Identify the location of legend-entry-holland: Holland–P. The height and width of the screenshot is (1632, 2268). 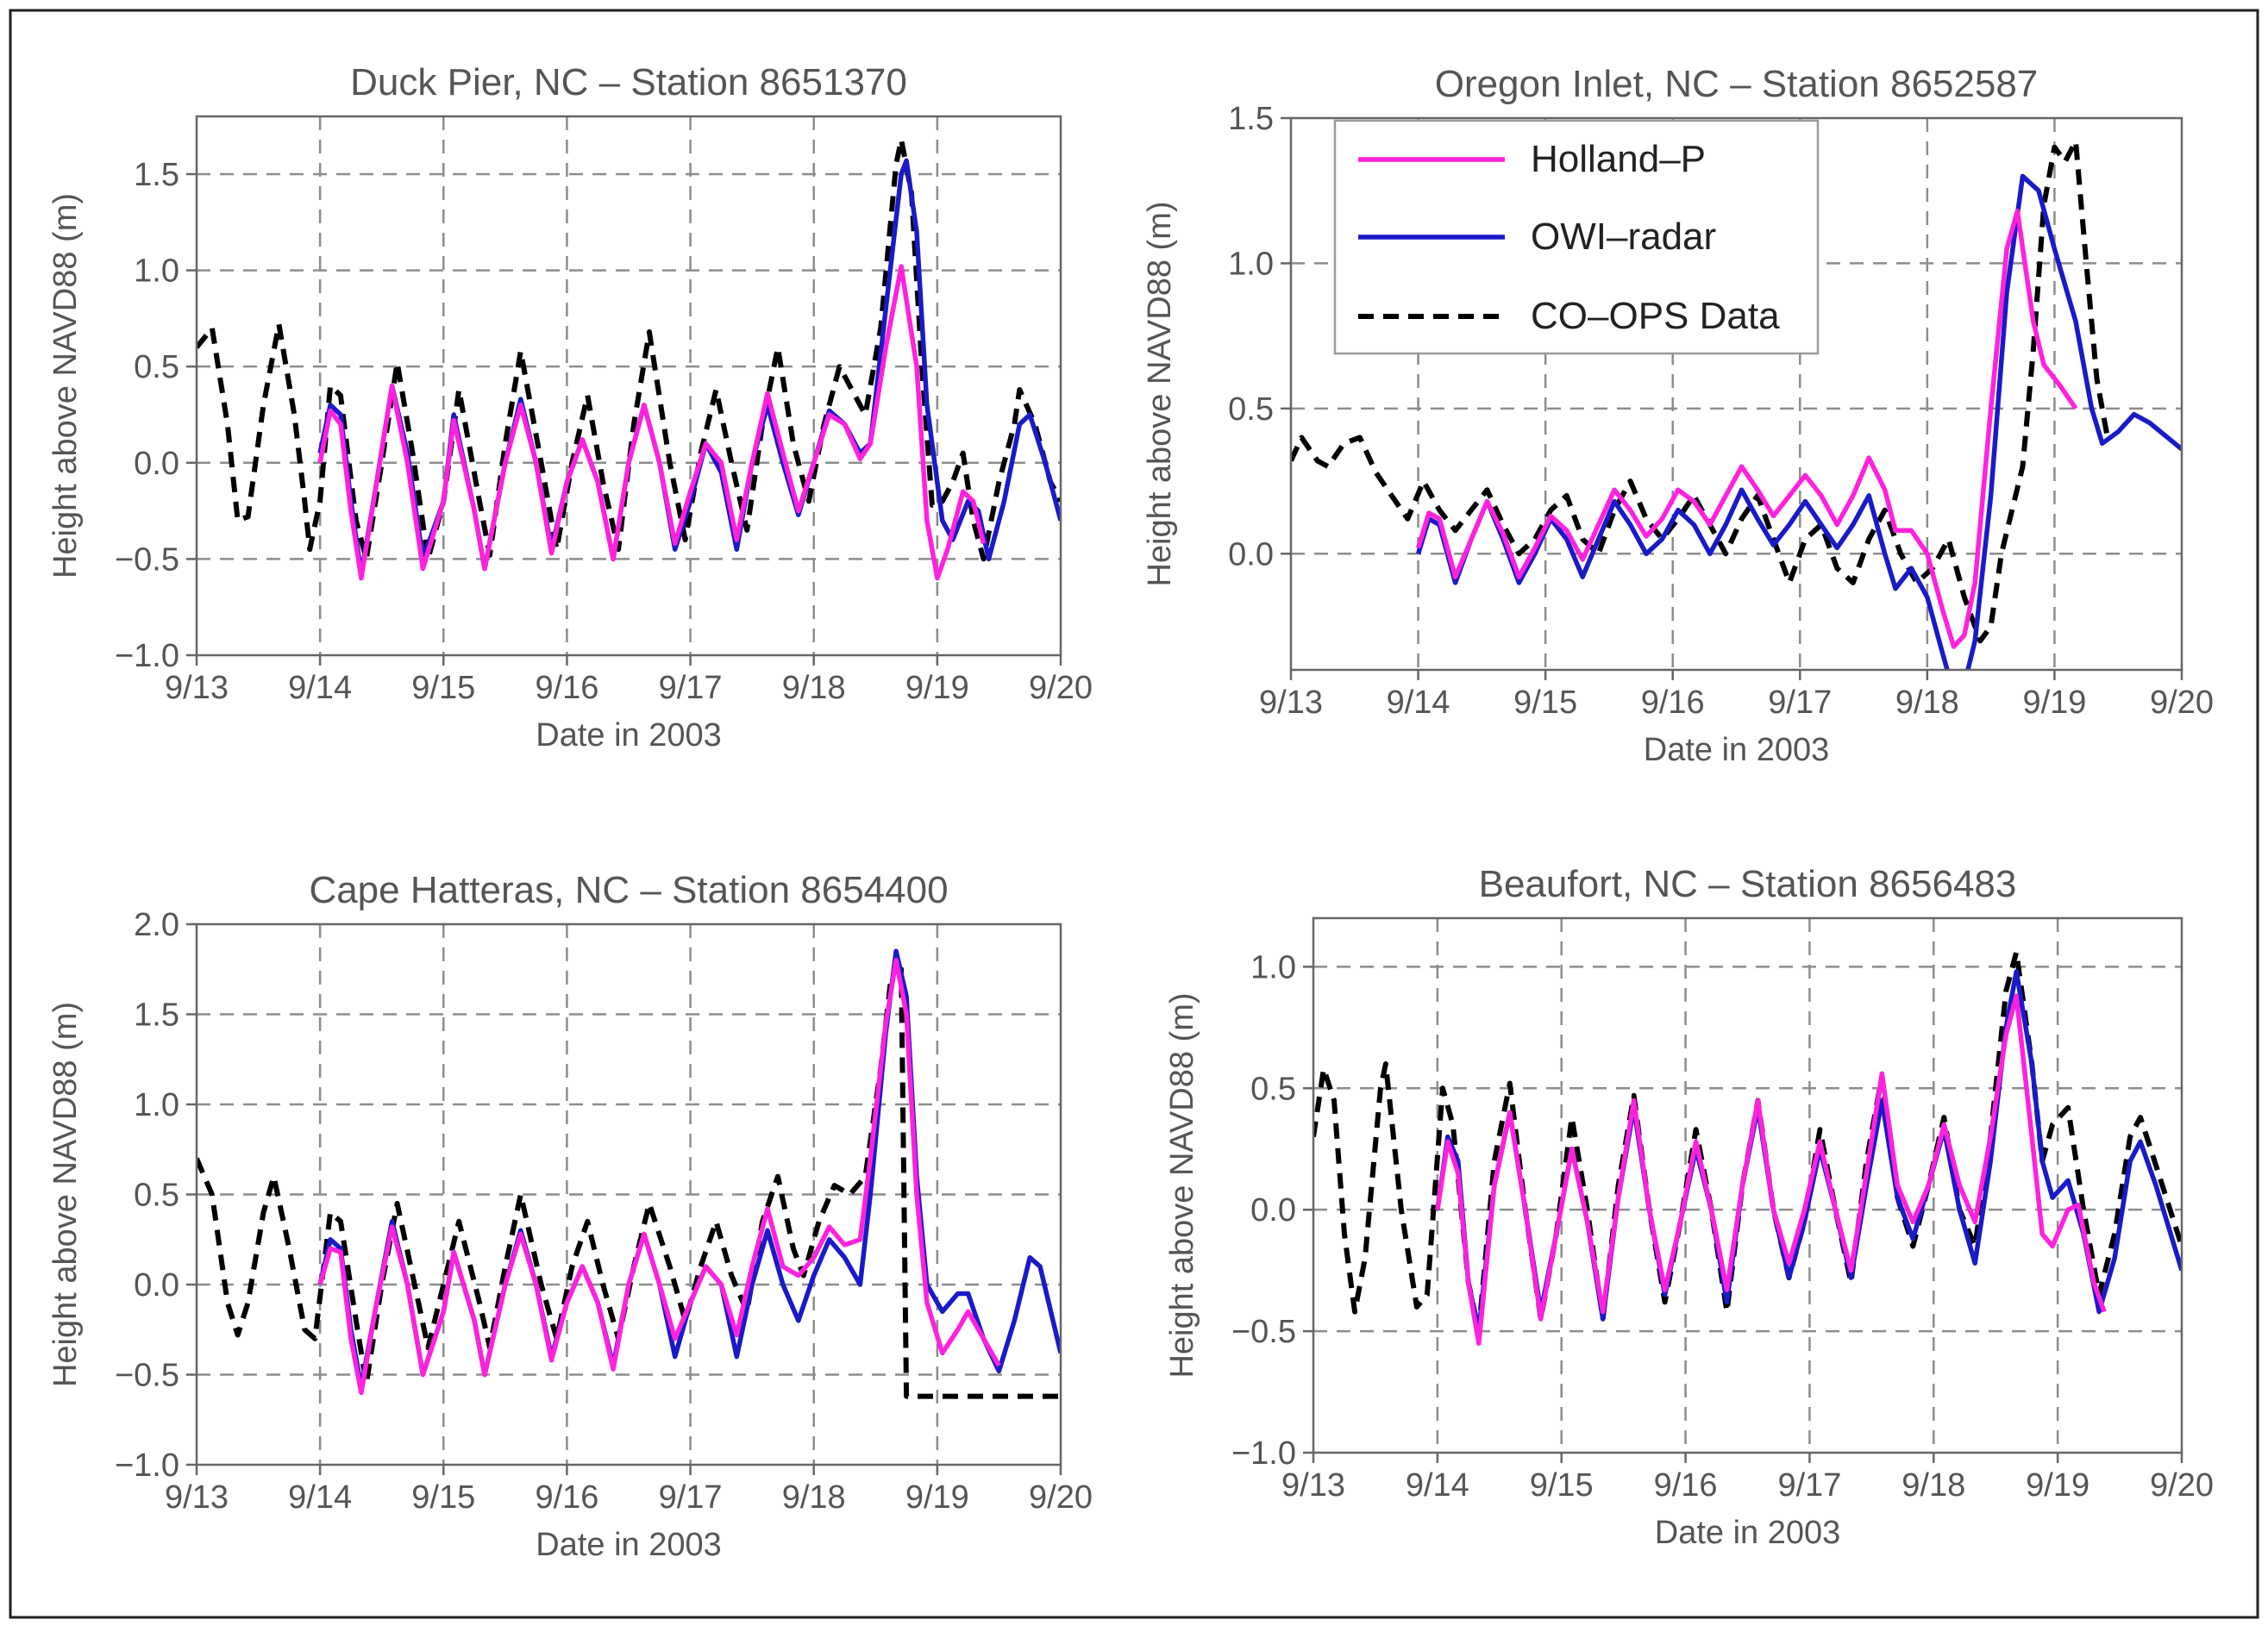
(1532, 159).